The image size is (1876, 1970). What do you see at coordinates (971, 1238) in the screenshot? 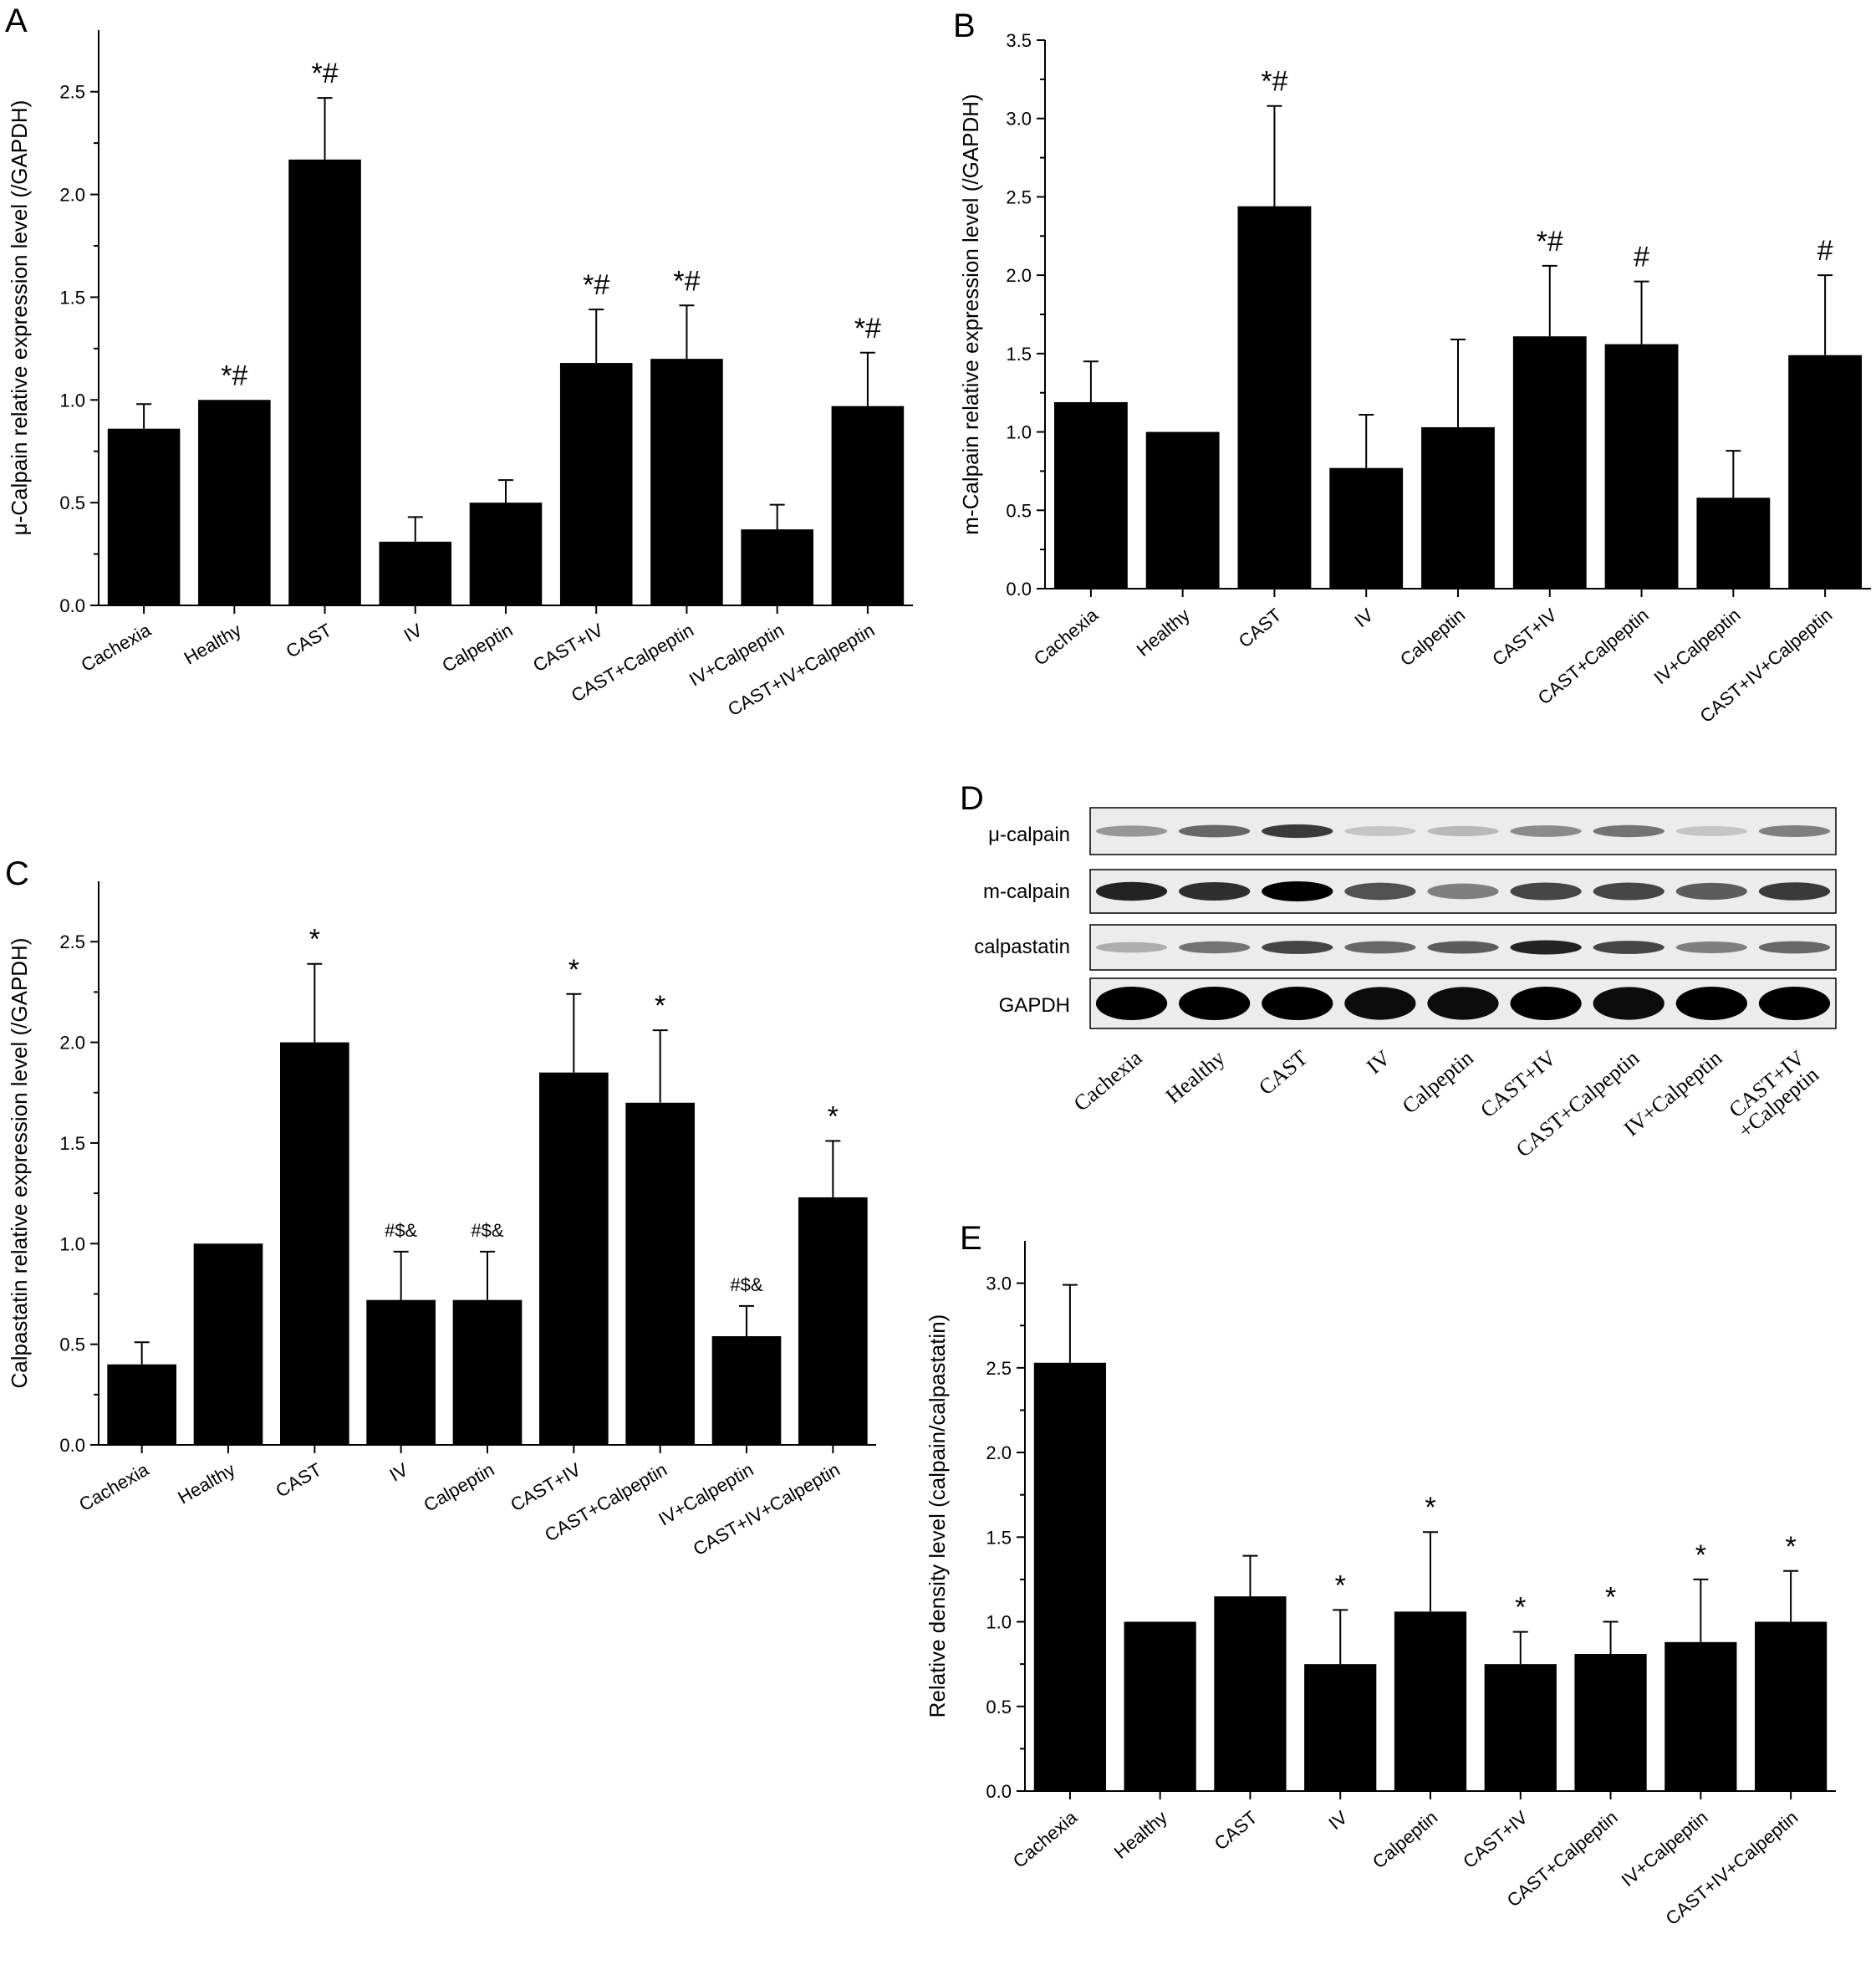
I see `panel-letter-e: E` at bounding box center [971, 1238].